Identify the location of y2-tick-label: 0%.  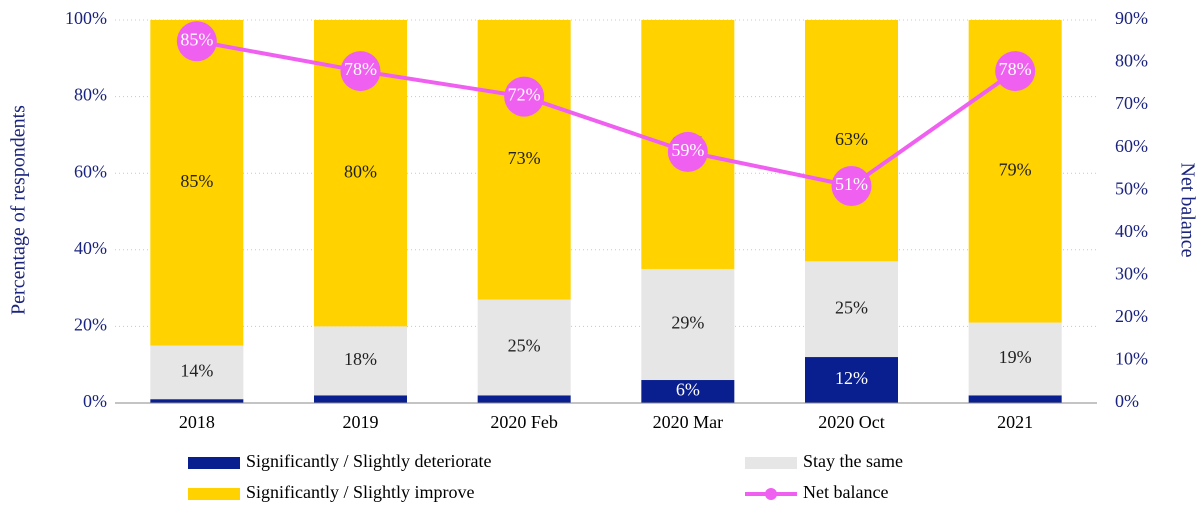
(1127, 401).